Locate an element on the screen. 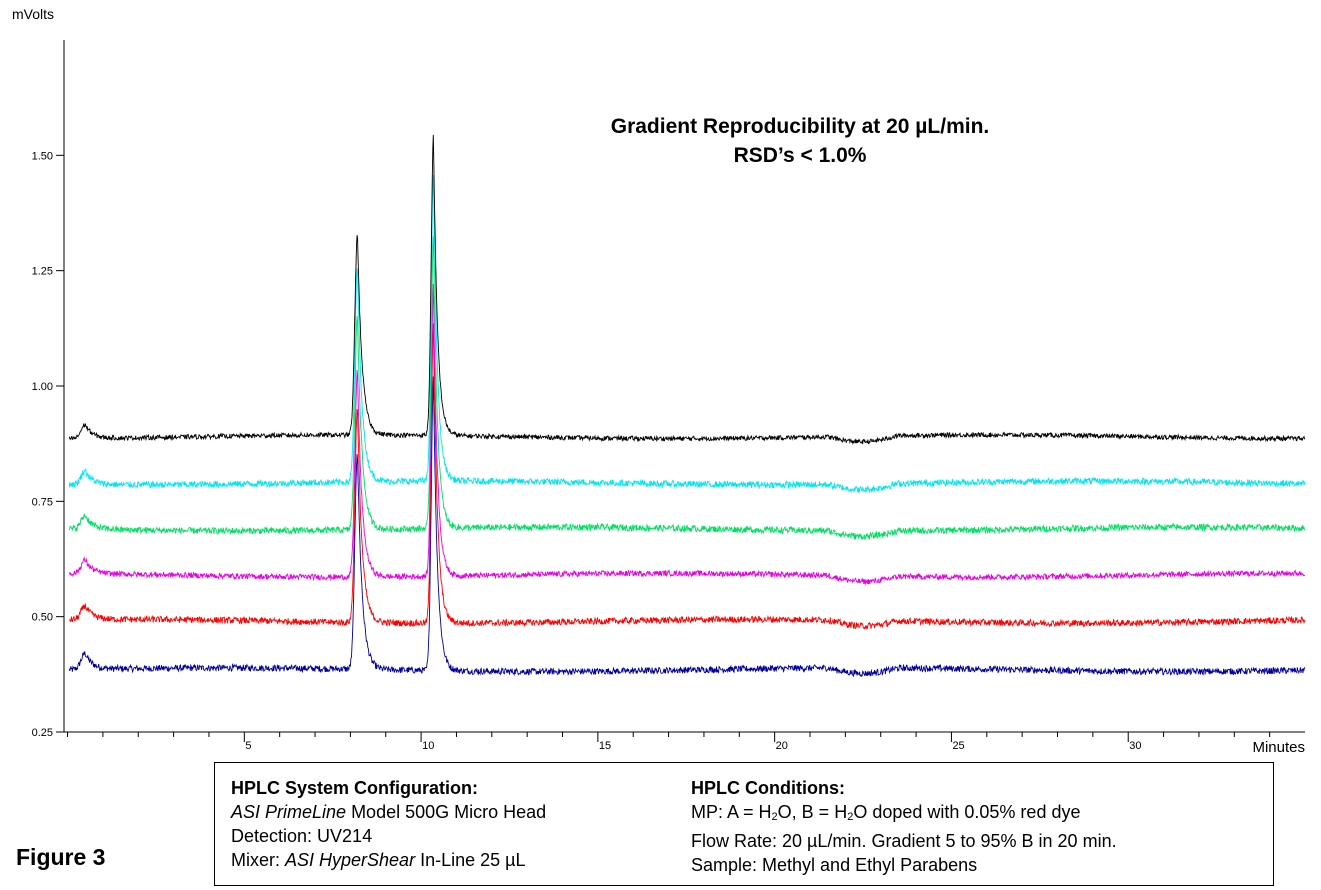 This screenshot has height=890, width=1321. y-tick-label: 1.50 is located at coordinates (42, 156).